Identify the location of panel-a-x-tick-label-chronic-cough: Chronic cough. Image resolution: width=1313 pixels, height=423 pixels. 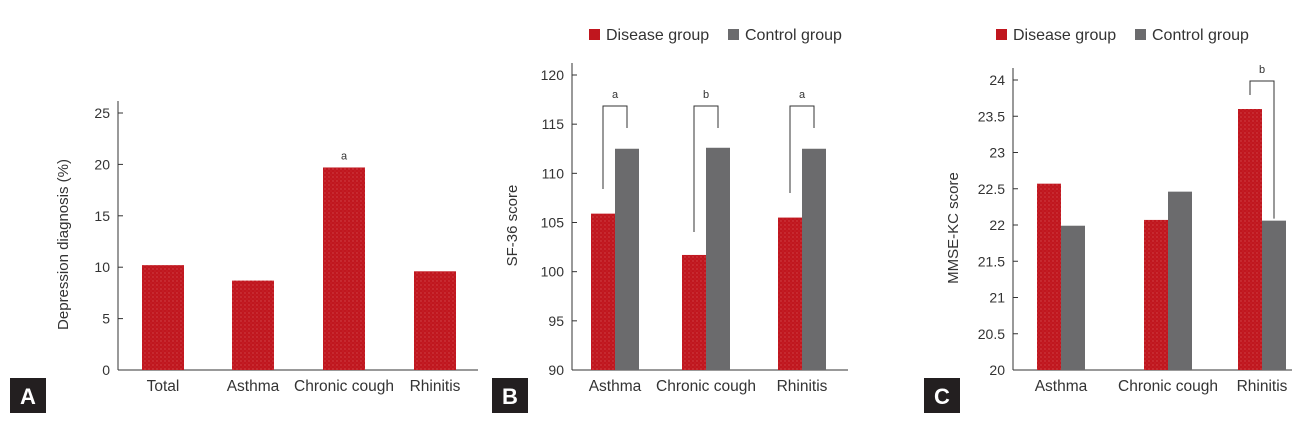
(344, 386).